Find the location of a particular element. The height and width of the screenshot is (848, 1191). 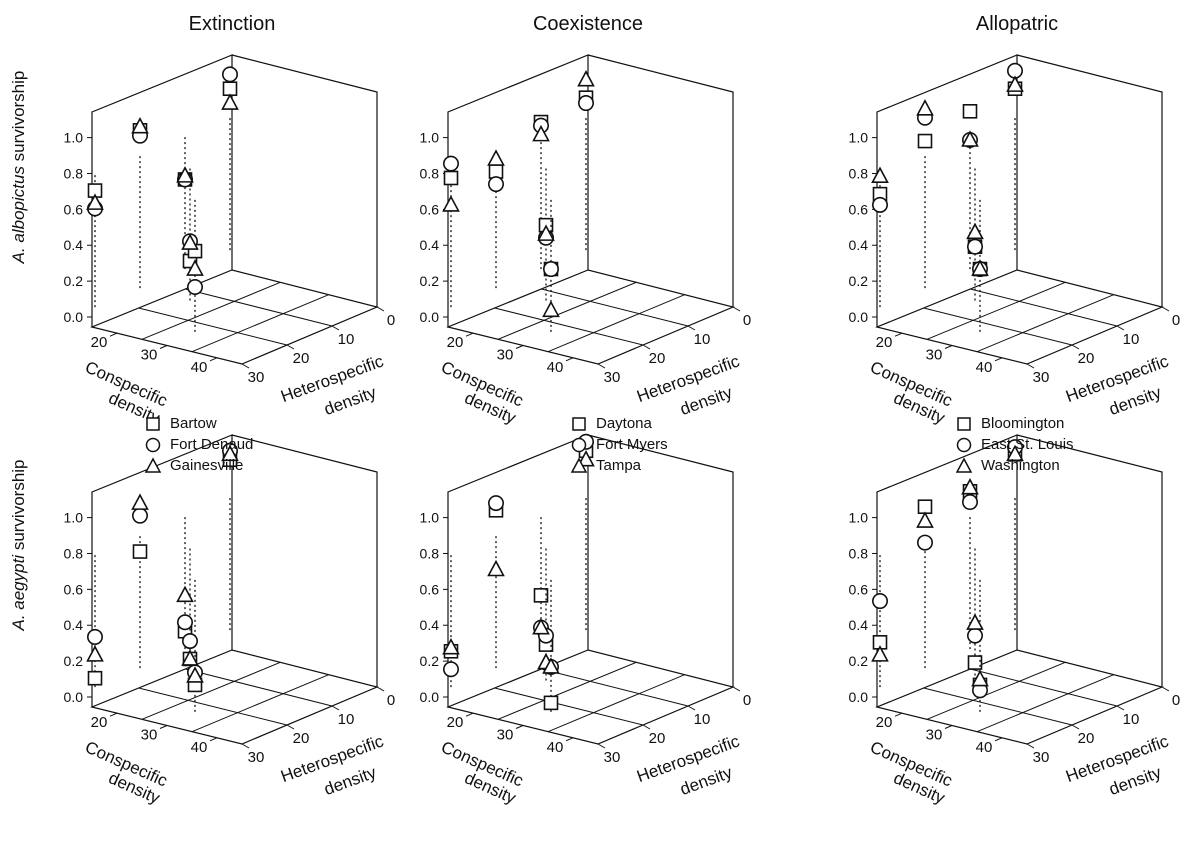

z-tick-label: 1.0 is located at coordinates (859, 518).